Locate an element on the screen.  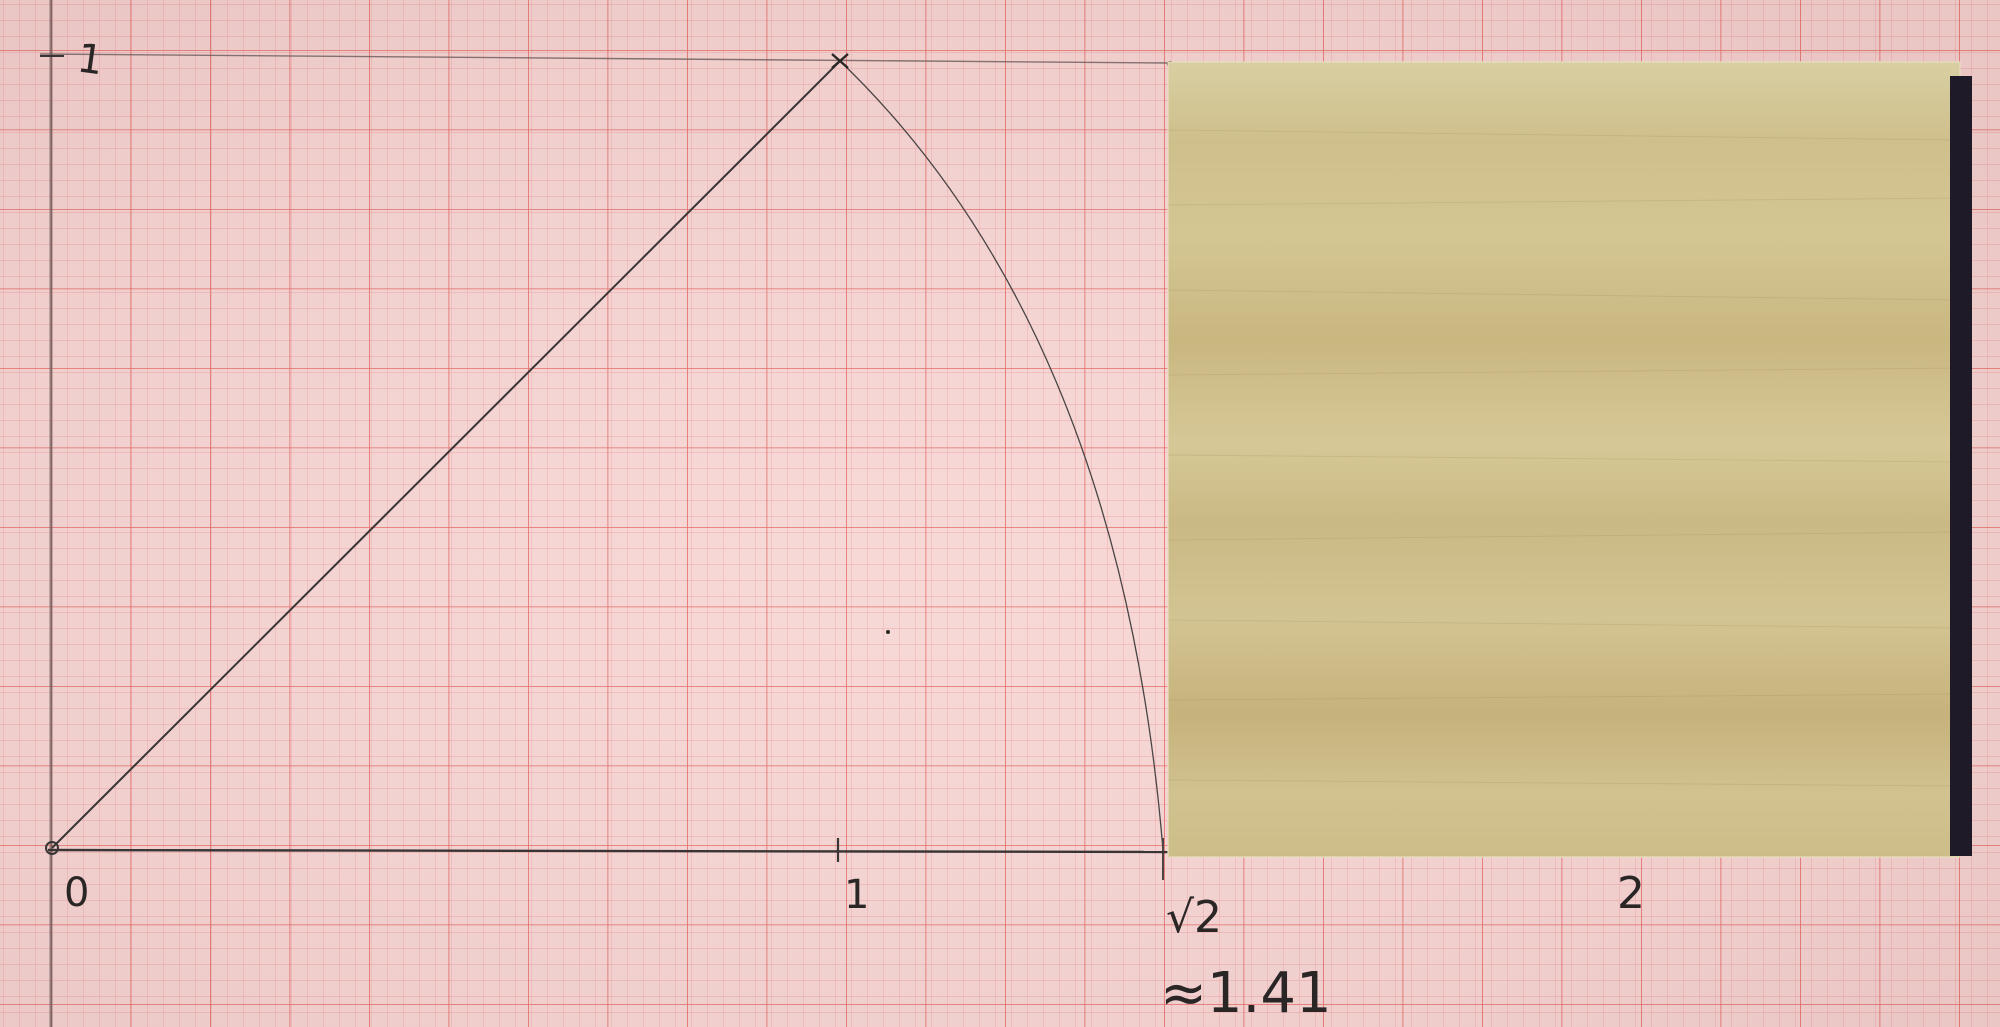
compass-arc is located at coordinates (1001, 455).